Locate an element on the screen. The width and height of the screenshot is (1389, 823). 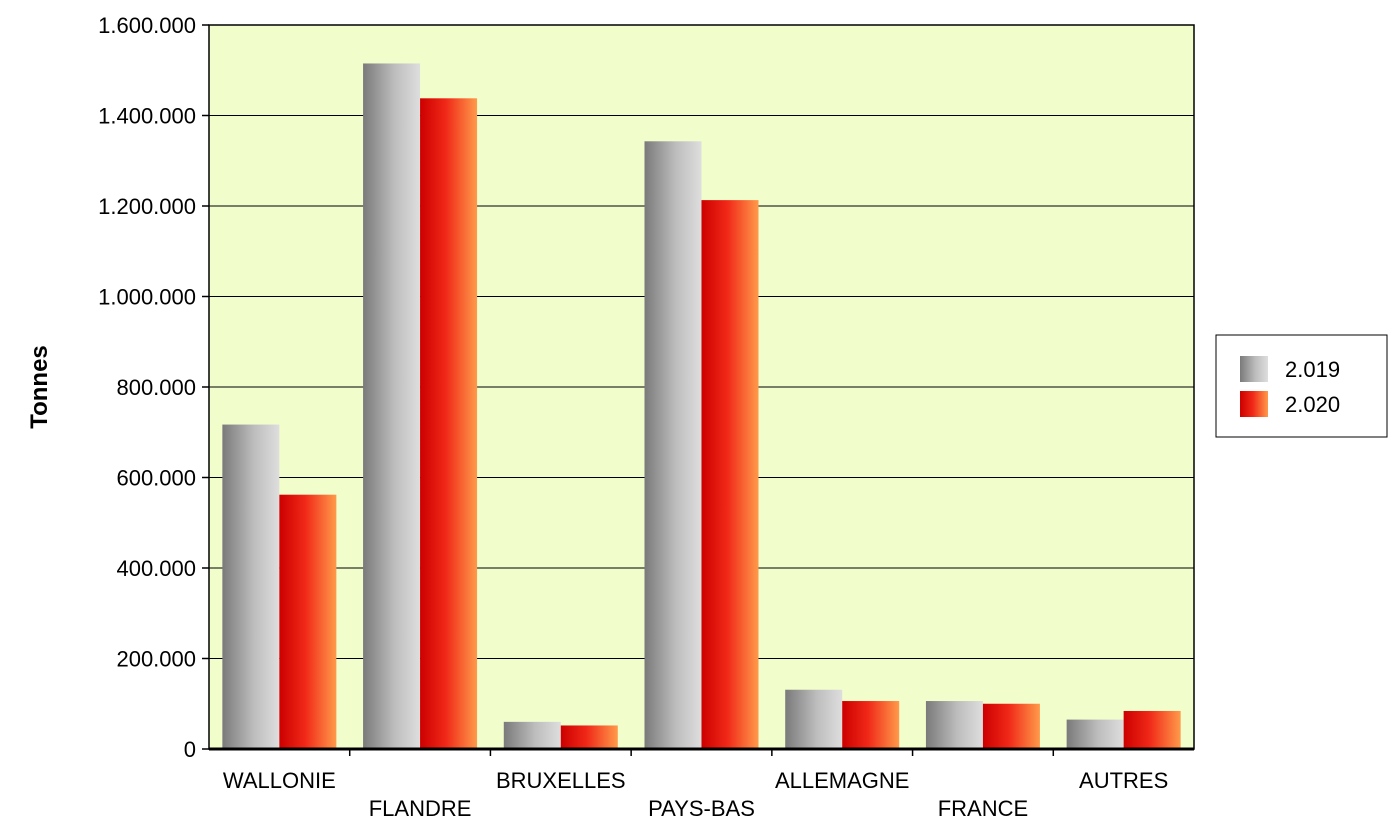
y-tick-label: 600.000 is located at coordinates (156, 478).